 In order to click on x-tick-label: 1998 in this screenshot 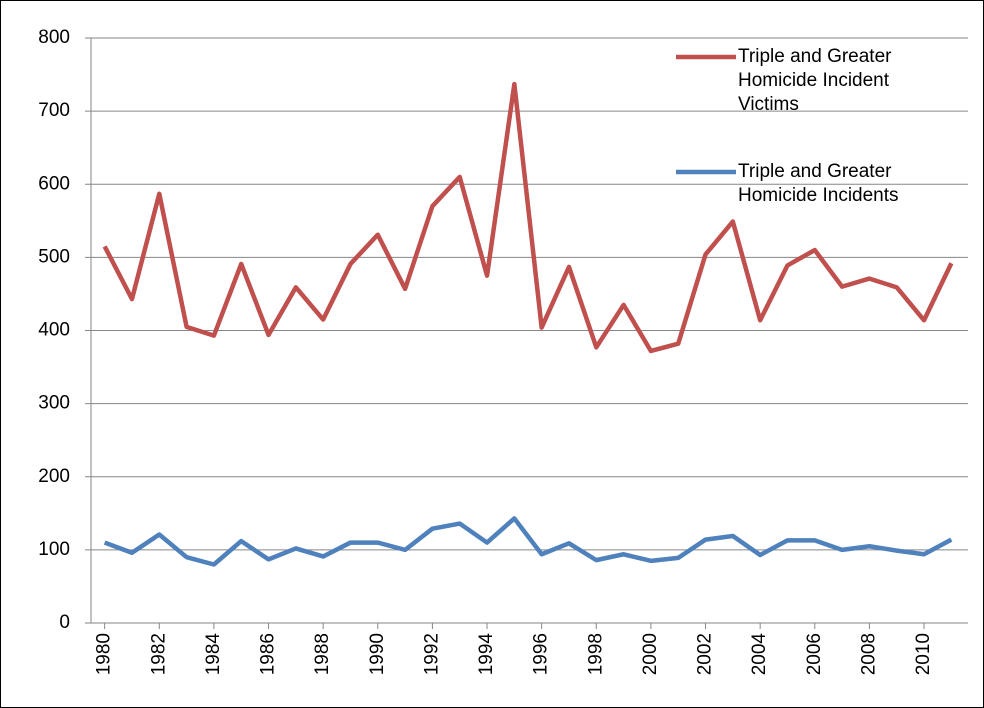, I will do `click(595, 654)`.